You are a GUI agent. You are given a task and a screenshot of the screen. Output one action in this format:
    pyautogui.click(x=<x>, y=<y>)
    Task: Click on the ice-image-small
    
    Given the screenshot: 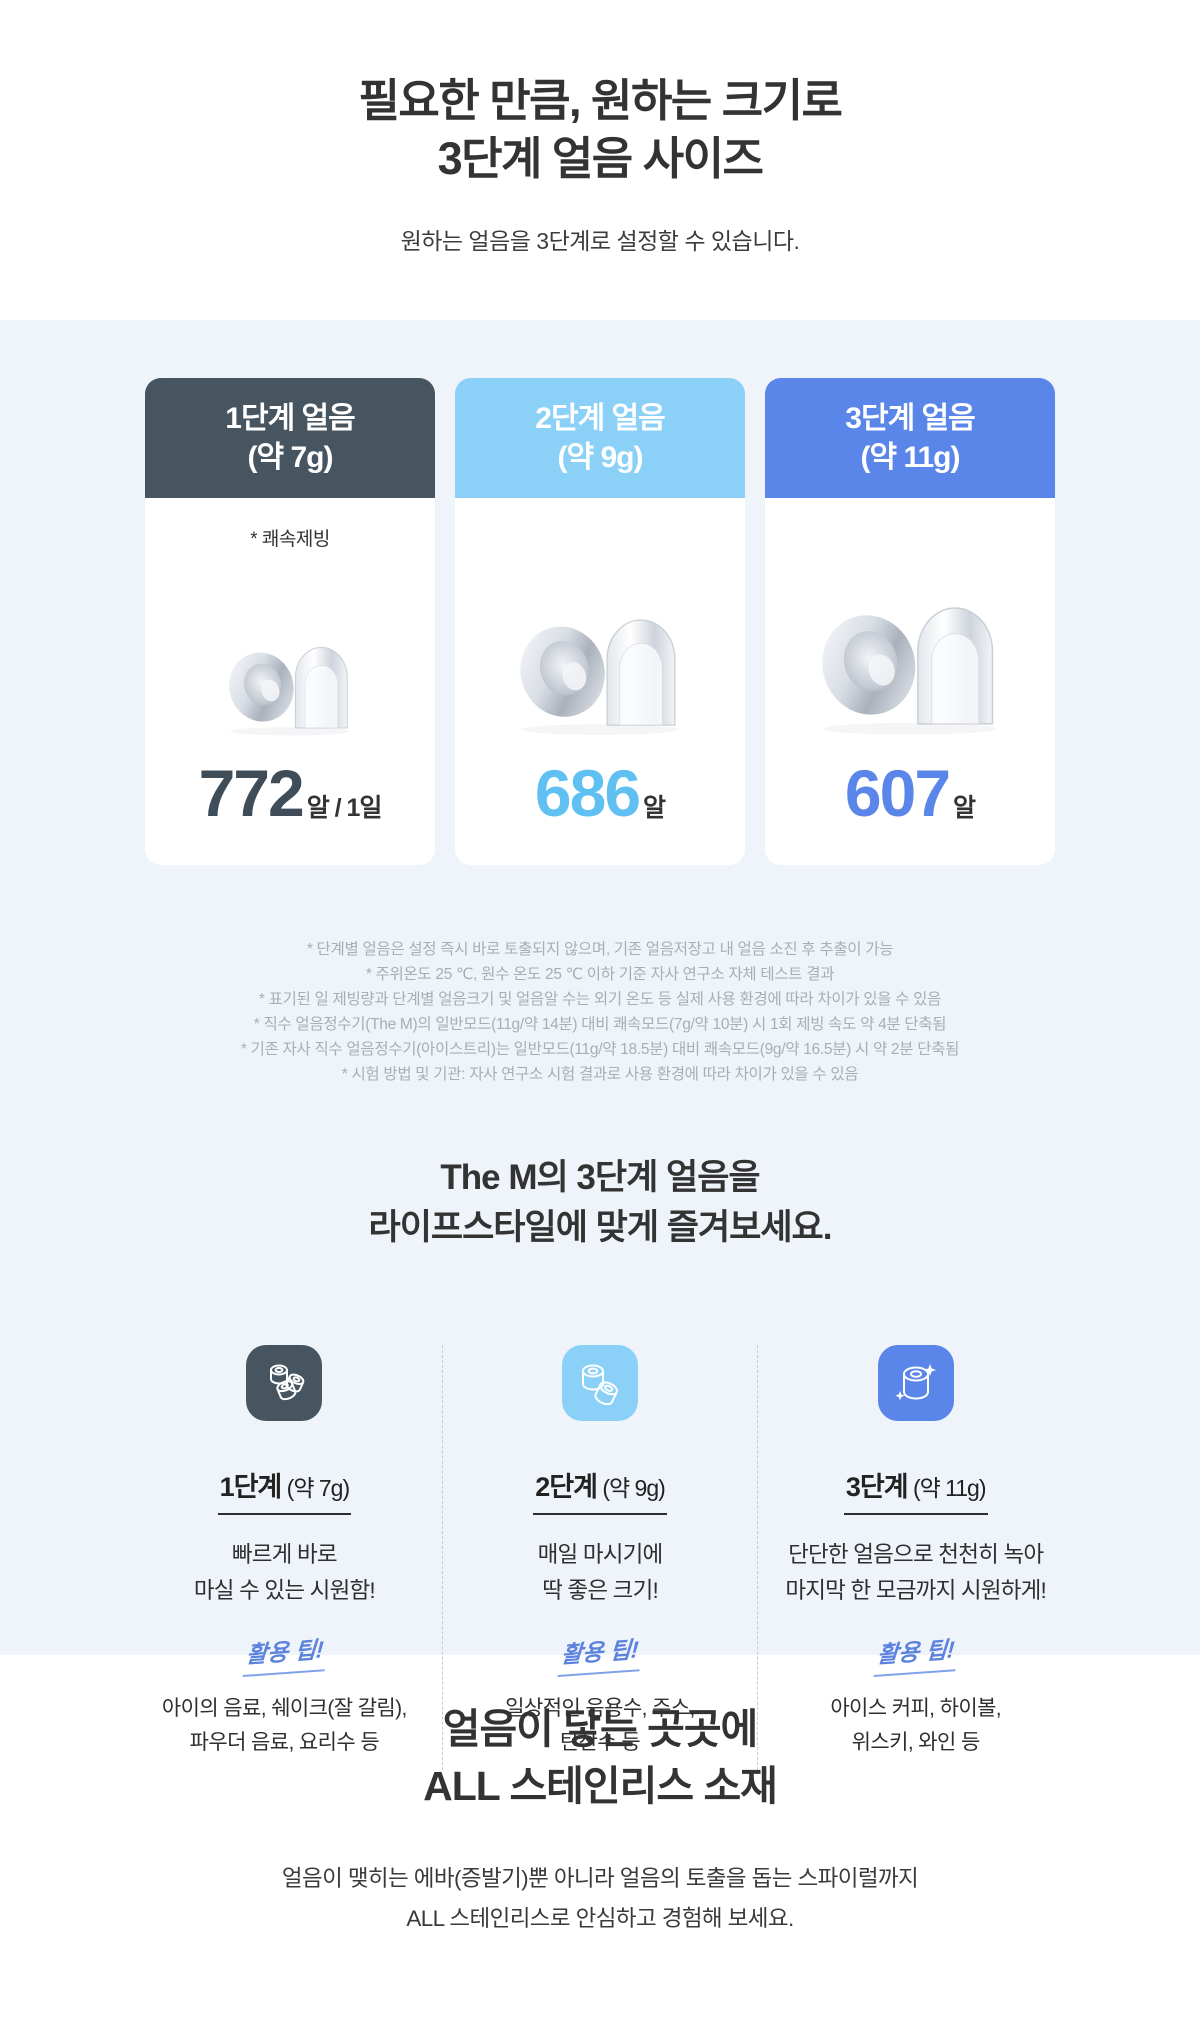 What is the action you would take?
    pyautogui.click(x=290, y=685)
    